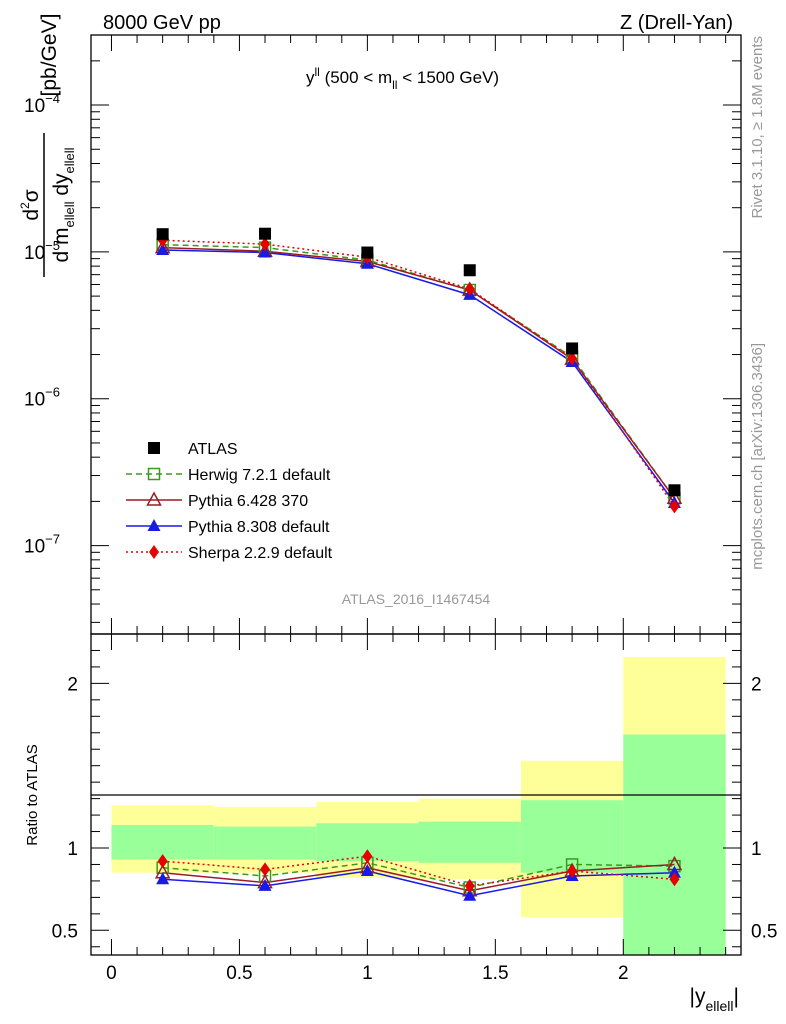 The image size is (786, 1024). Describe the element at coordinates (213, 449) in the screenshot. I see `legend-label-atlas: ATLAS` at that location.